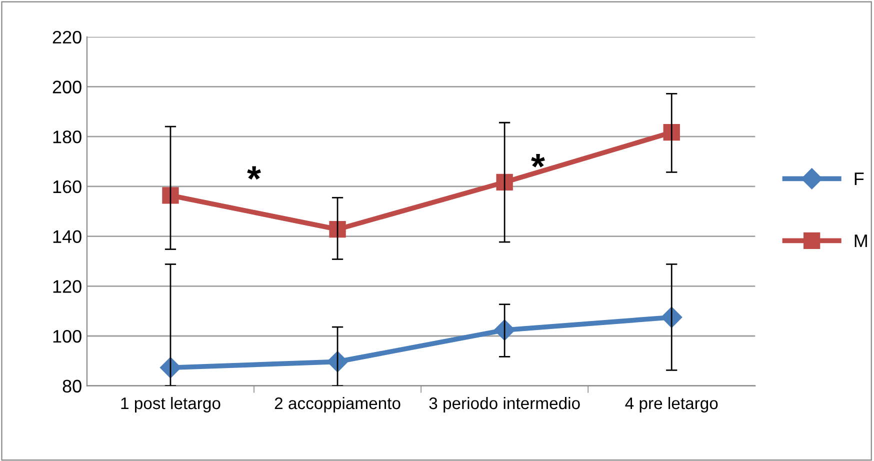 The width and height of the screenshot is (874, 461). Describe the element at coordinates (671, 404) in the screenshot. I see `x-tick-label: 4 pre letargo` at that location.